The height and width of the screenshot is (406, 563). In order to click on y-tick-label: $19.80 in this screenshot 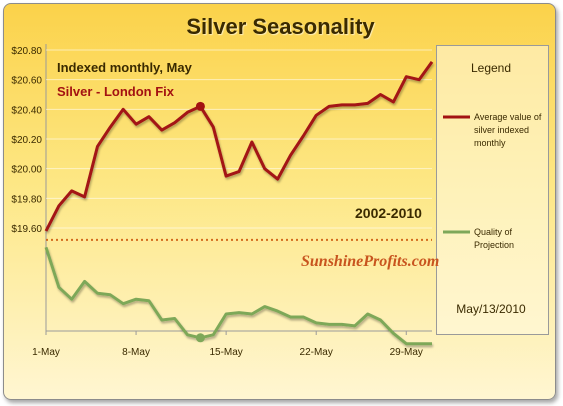, I will do `click(26, 199)`.